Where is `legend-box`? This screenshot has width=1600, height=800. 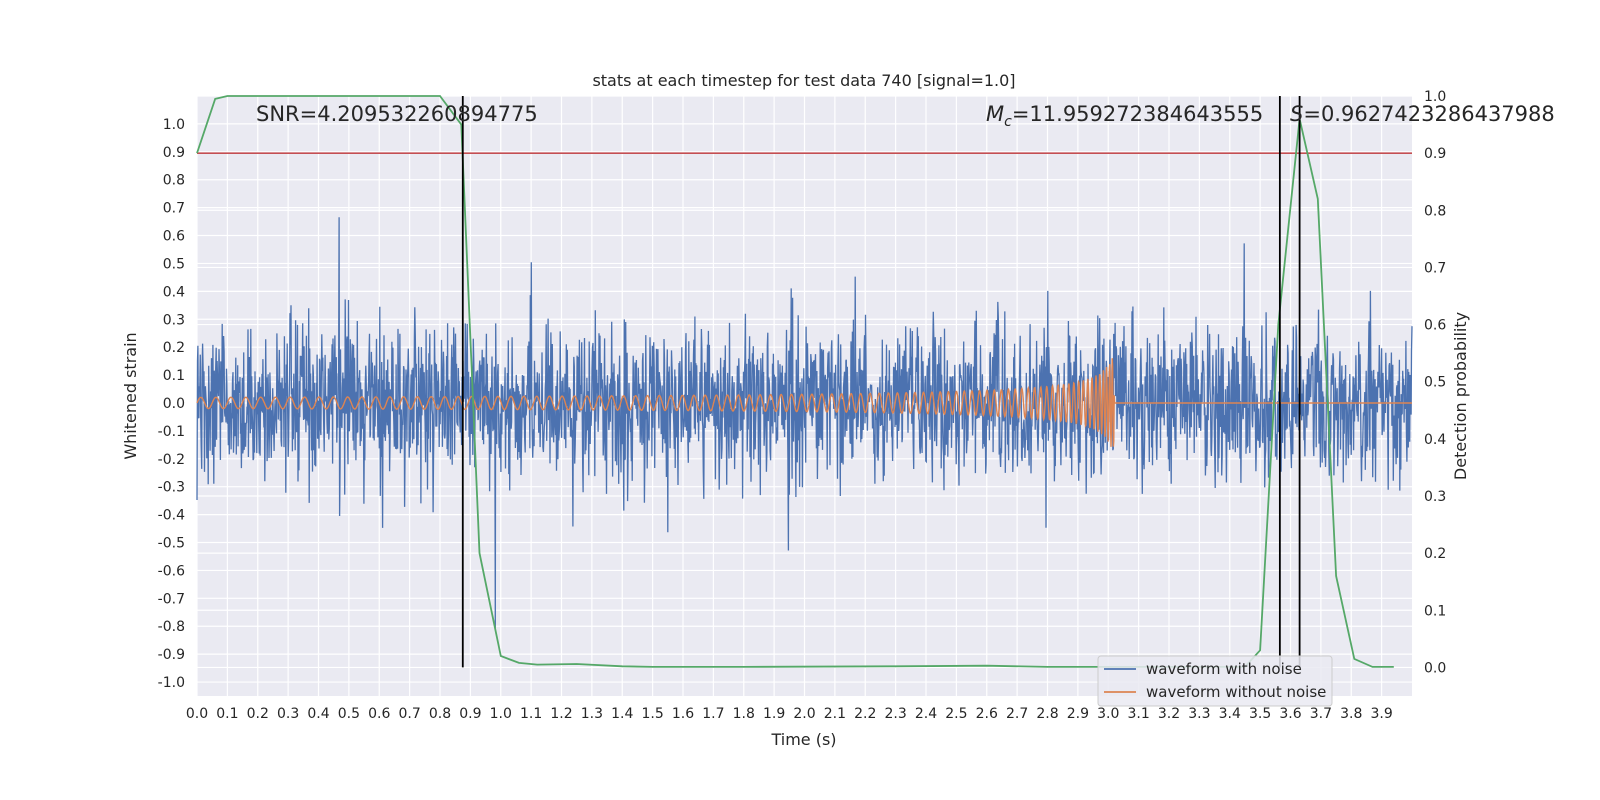 legend-box is located at coordinates (1215, 681).